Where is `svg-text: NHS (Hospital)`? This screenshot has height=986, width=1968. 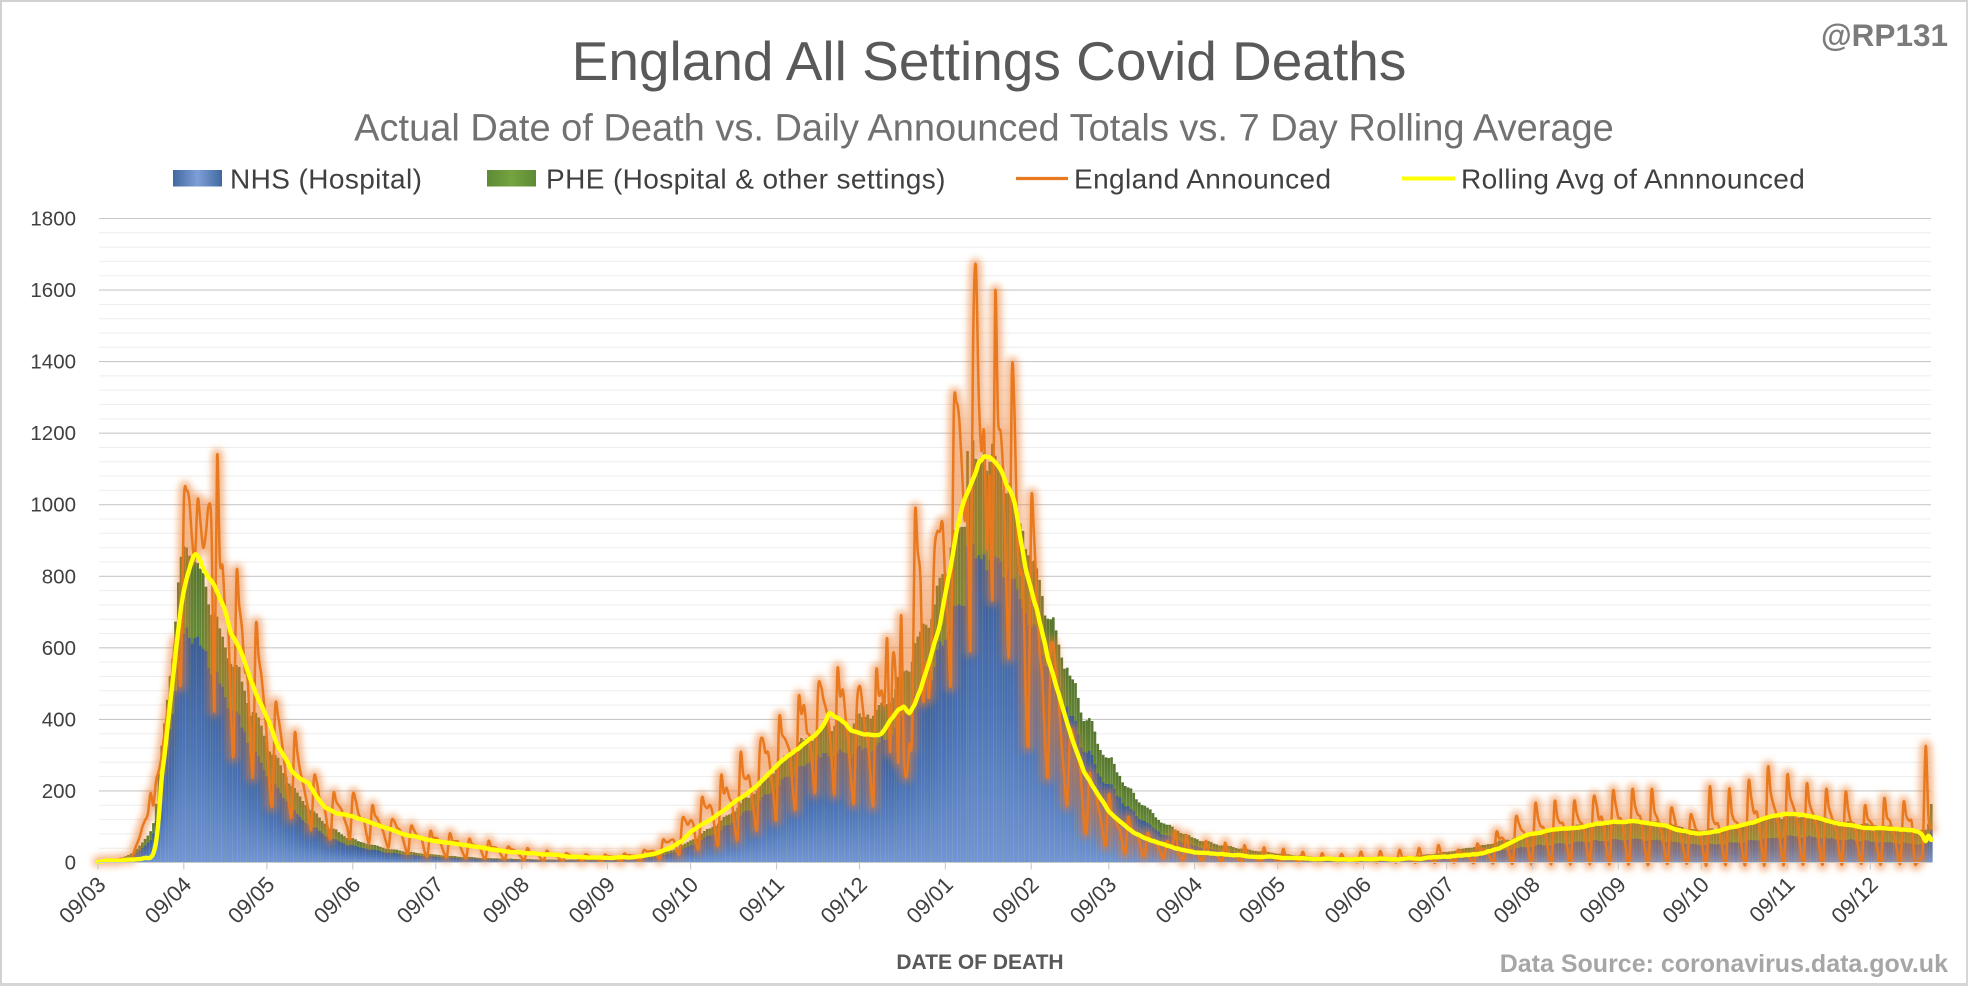 svg-text: NHS (Hospital) is located at coordinates (326, 179).